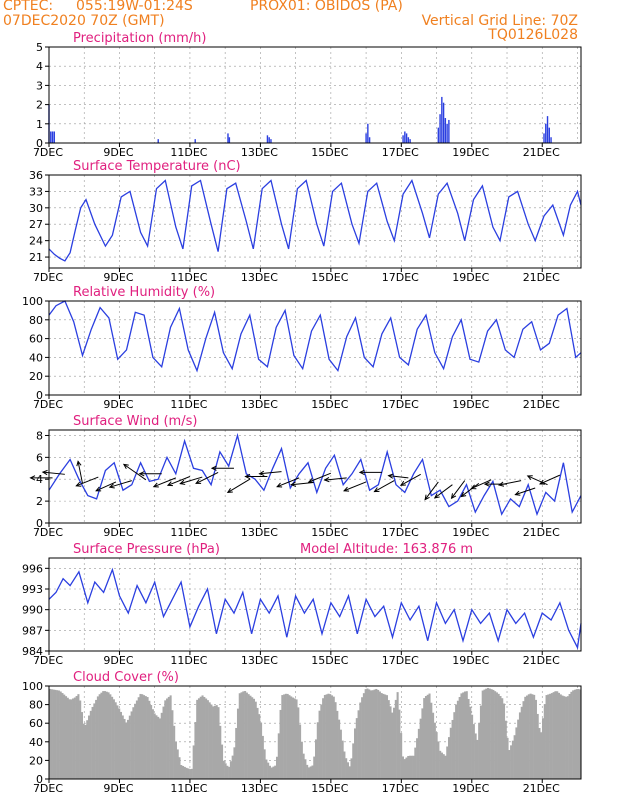 This screenshot has height=800, width=618. Describe the element at coordinates (541, 532) in the screenshot. I see `wind-xtick-label: 21DEC` at that location.